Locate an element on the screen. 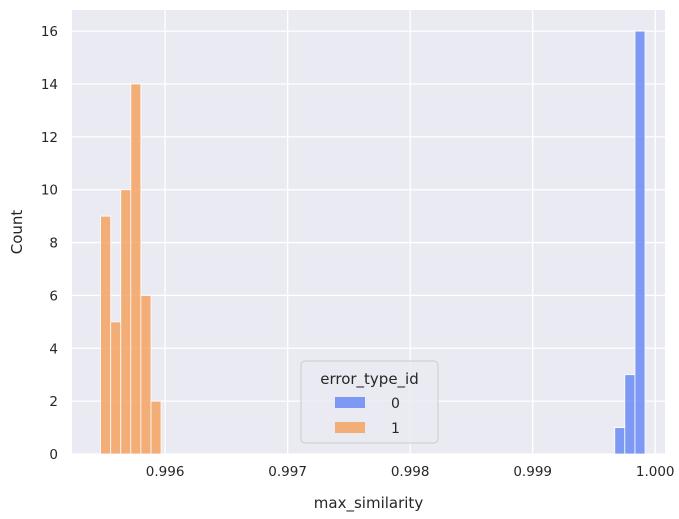  y-tick-labels: 0 2 4 6 8 10 12 14 16 is located at coordinates (49, 243).